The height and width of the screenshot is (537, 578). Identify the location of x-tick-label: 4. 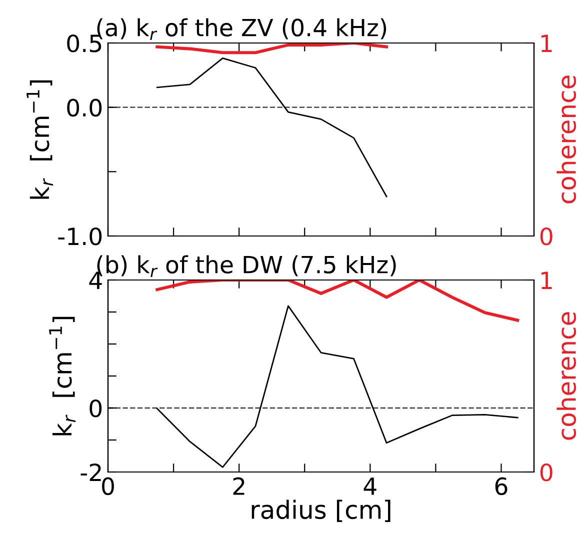
(370, 486).